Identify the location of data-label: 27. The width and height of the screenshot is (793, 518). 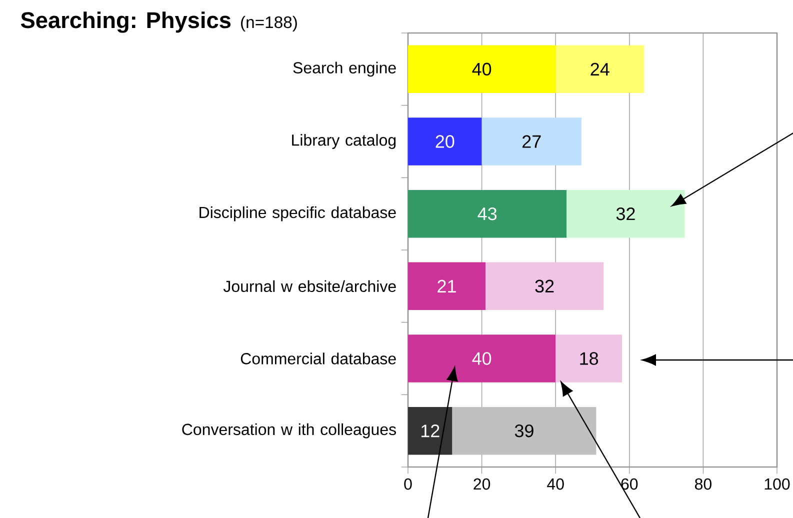
(531, 141).